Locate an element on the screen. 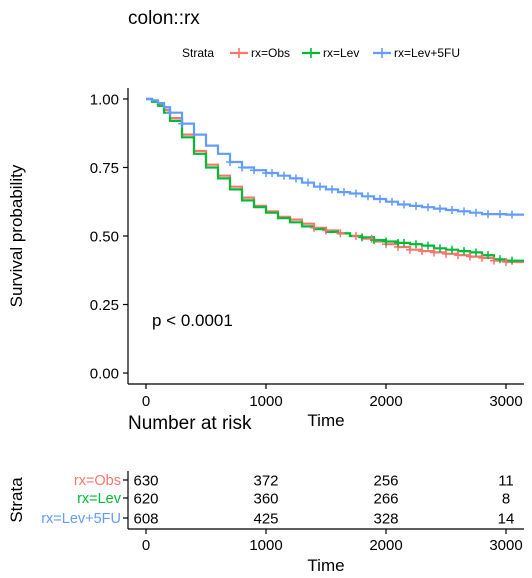  risk-x-ticks: 0 1000 2000 3000 is located at coordinates (332, 541).